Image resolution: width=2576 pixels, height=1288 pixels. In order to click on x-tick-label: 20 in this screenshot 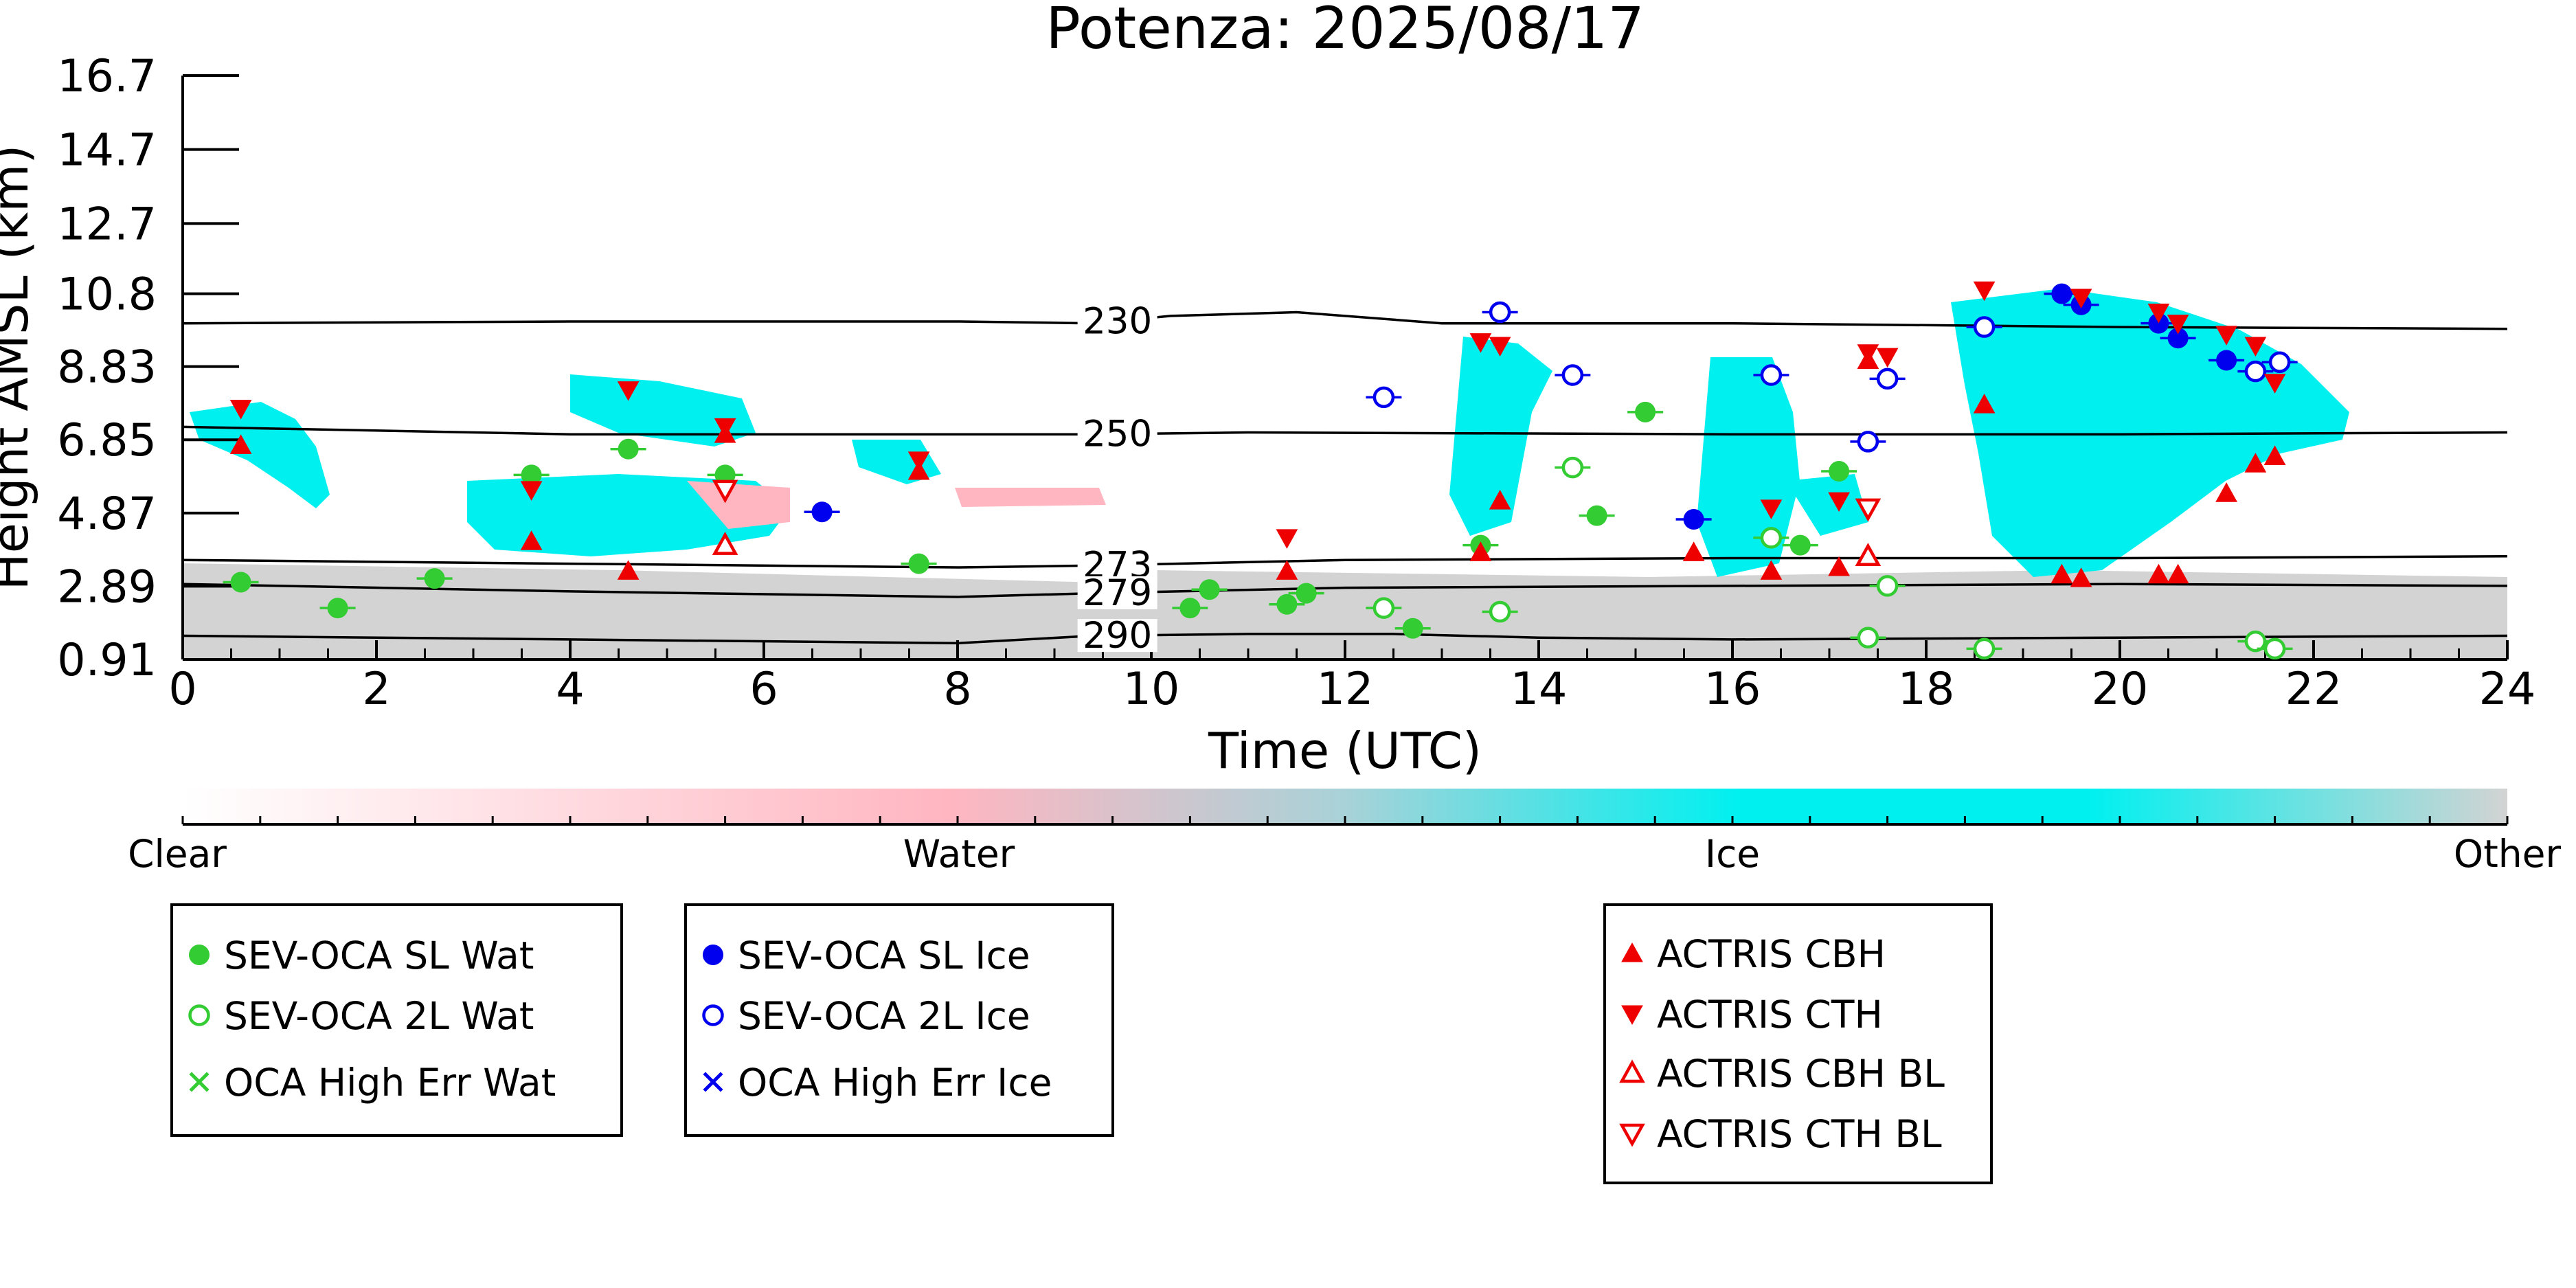, I will do `click(2120, 689)`.